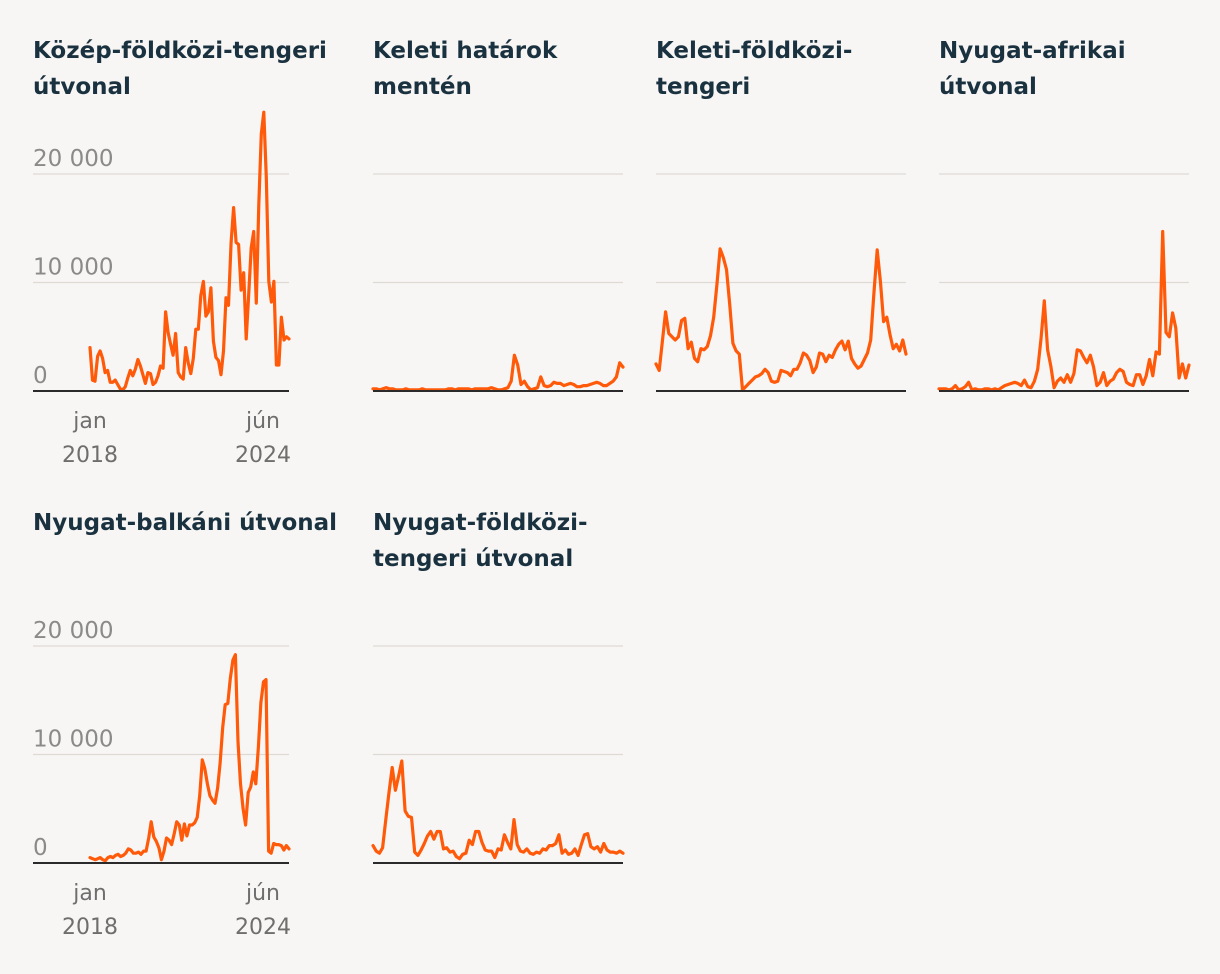 The height and width of the screenshot is (974, 1220). What do you see at coordinates (465, 51) in the screenshot?
I see `chart-title: Keleti határok` at bounding box center [465, 51].